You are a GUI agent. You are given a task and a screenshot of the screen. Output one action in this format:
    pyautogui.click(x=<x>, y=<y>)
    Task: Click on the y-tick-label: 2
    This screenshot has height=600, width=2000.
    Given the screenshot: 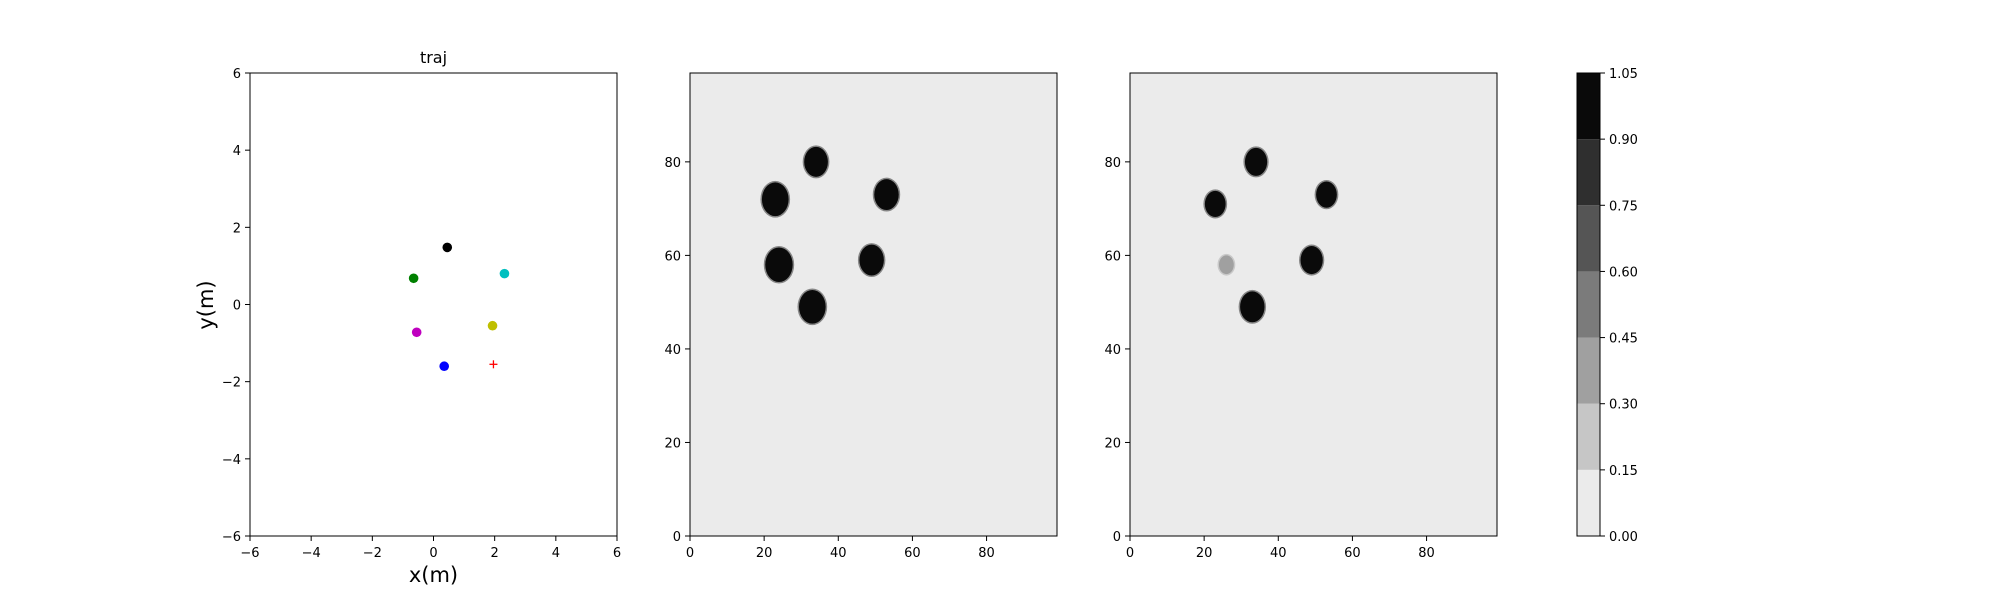 What is the action you would take?
    pyautogui.click(x=237, y=228)
    